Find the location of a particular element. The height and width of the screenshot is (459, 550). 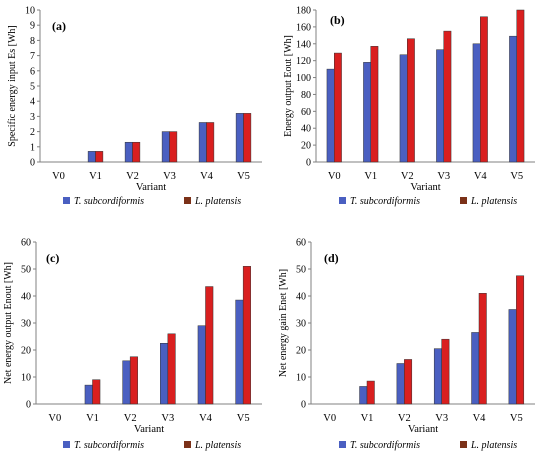

y-tick-label: 180 is located at coordinates (303, 11).